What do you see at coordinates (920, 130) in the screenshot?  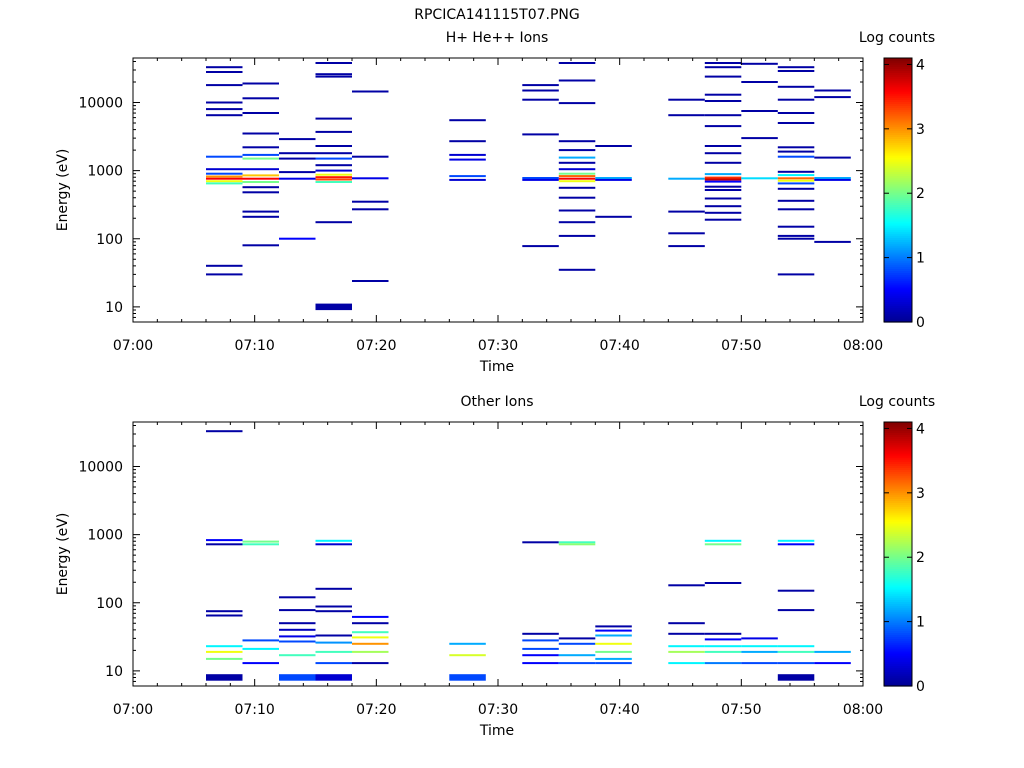 I see `h-he-ions-colorbar-tick-label: 3` at bounding box center [920, 130].